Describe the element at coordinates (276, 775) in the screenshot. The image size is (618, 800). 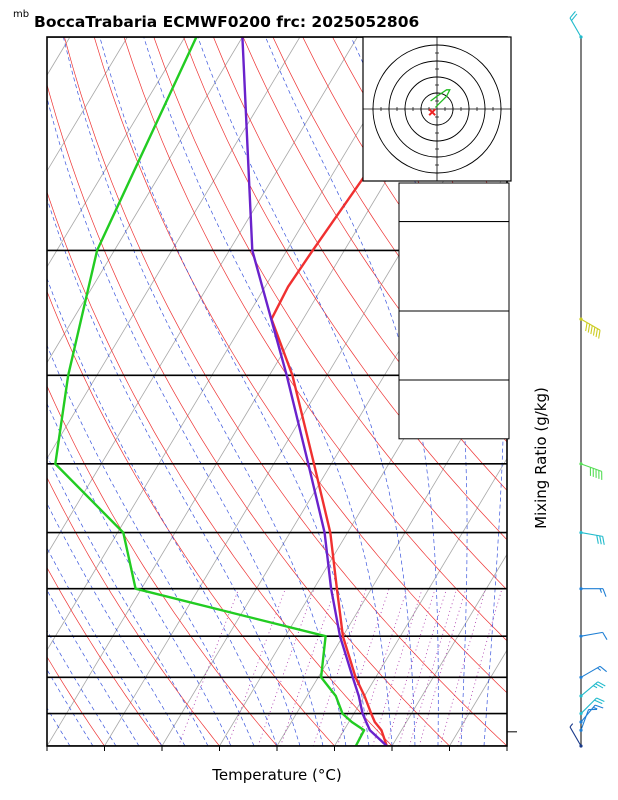
I see `x-axis-title: Temperature (°C)` at that location.